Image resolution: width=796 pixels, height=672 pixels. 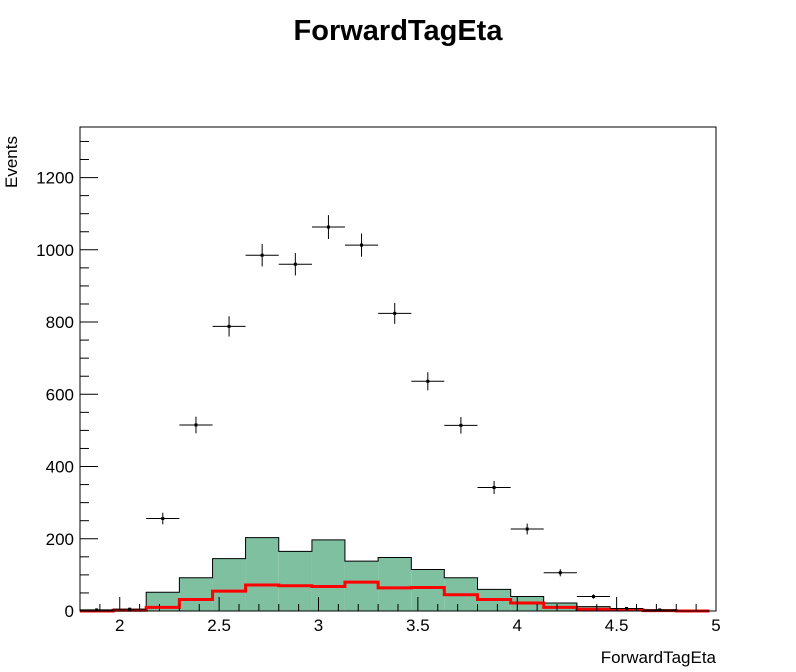 What do you see at coordinates (60, 394) in the screenshot?
I see `y-tick-label: 600` at bounding box center [60, 394].